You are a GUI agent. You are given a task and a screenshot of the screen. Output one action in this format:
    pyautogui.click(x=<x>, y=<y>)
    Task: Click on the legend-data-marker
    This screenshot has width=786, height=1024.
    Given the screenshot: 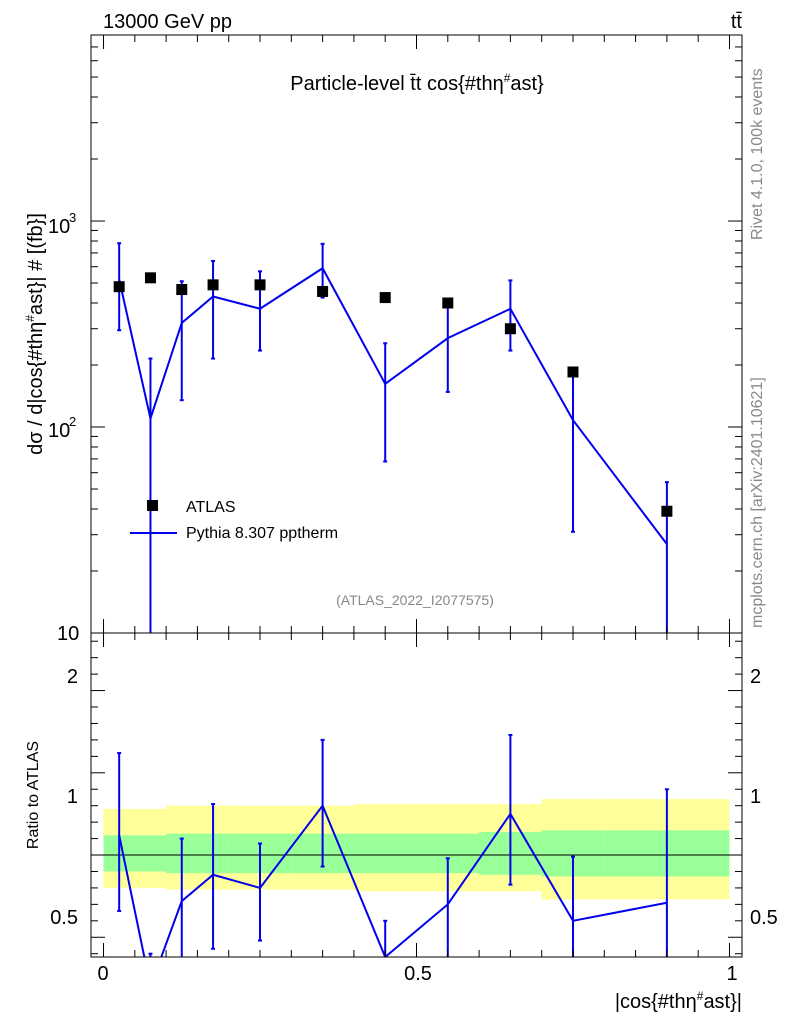 What is the action you would take?
    pyautogui.click(x=152, y=505)
    